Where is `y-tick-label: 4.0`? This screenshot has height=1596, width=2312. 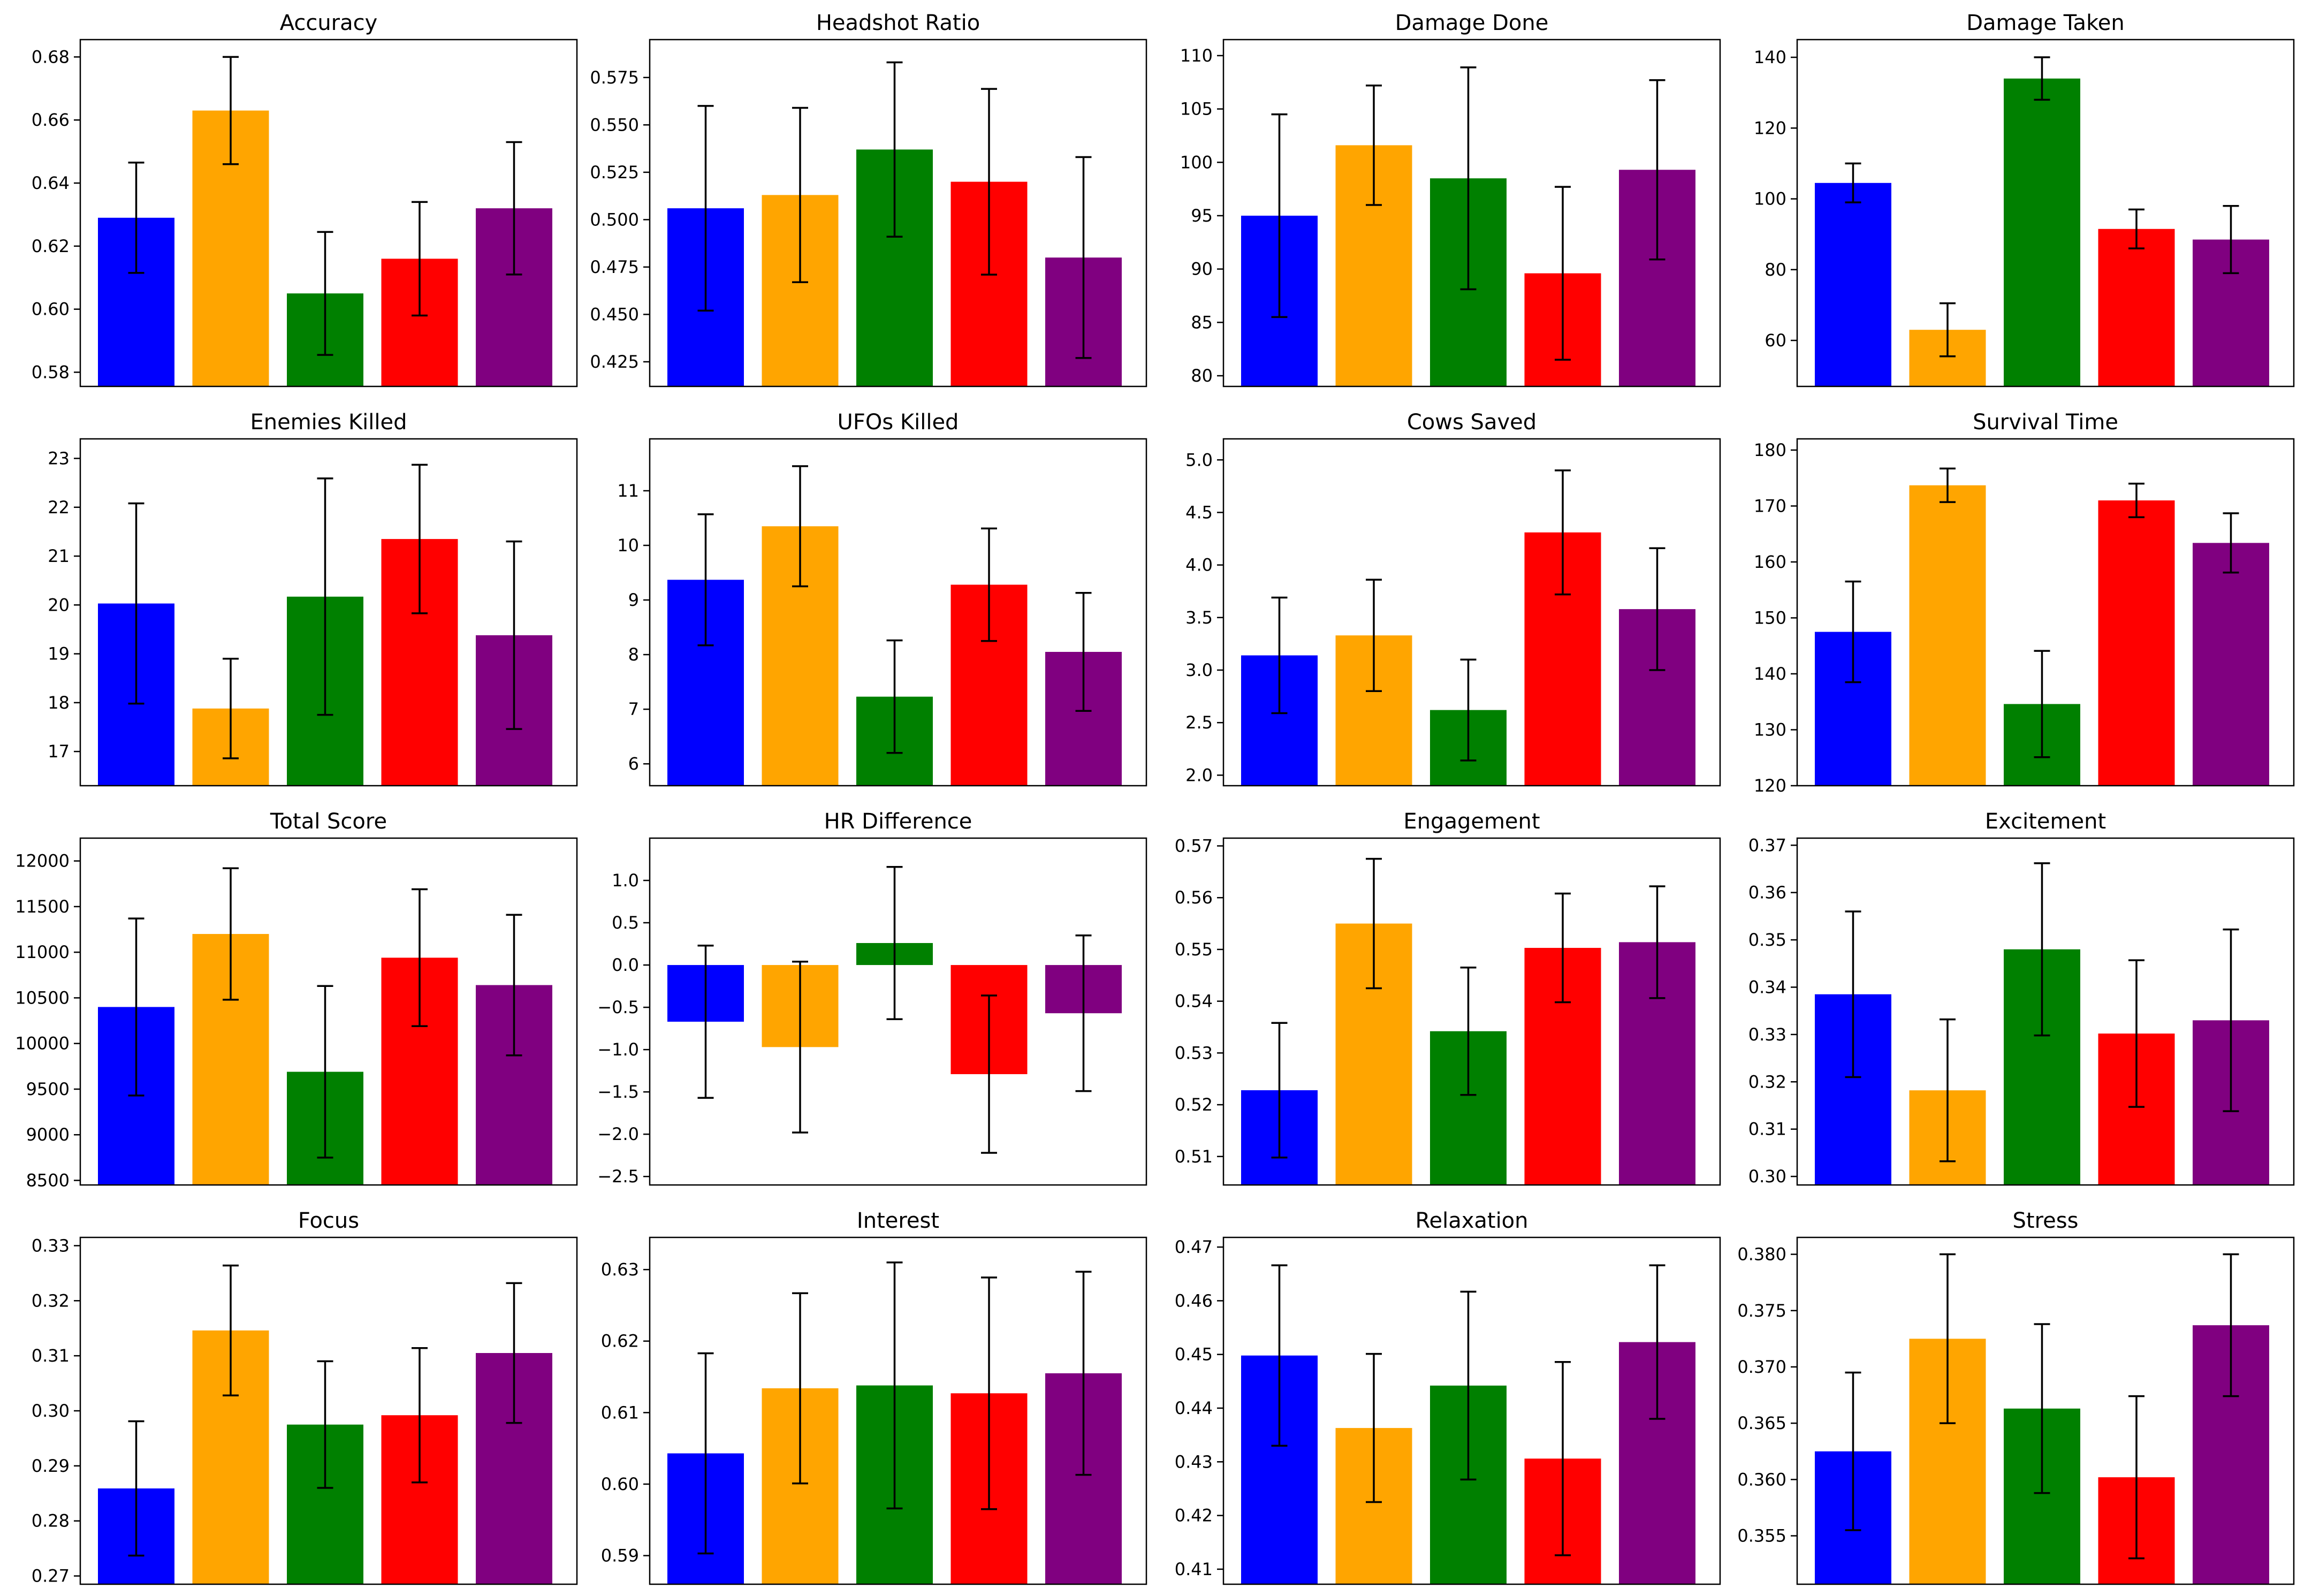
y-tick-label: 4.0 is located at coordinates (1199, 565).